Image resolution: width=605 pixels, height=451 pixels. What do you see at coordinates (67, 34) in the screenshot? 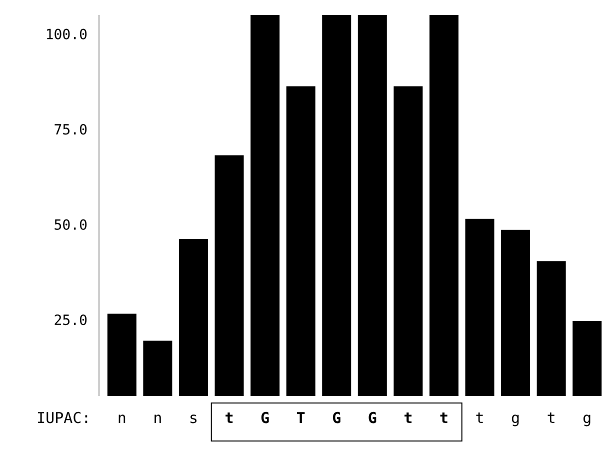
I see `y-tick-label: 100.0` at bounding box center [67, 34].